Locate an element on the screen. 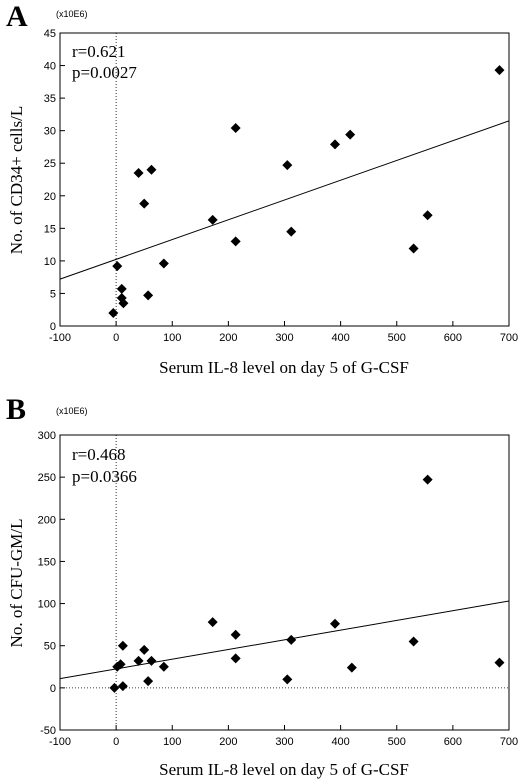 The width and height of the screenshot is (520, 783). panel-a-stat-p: p=0.0027 is located at coordinates (104, 72).